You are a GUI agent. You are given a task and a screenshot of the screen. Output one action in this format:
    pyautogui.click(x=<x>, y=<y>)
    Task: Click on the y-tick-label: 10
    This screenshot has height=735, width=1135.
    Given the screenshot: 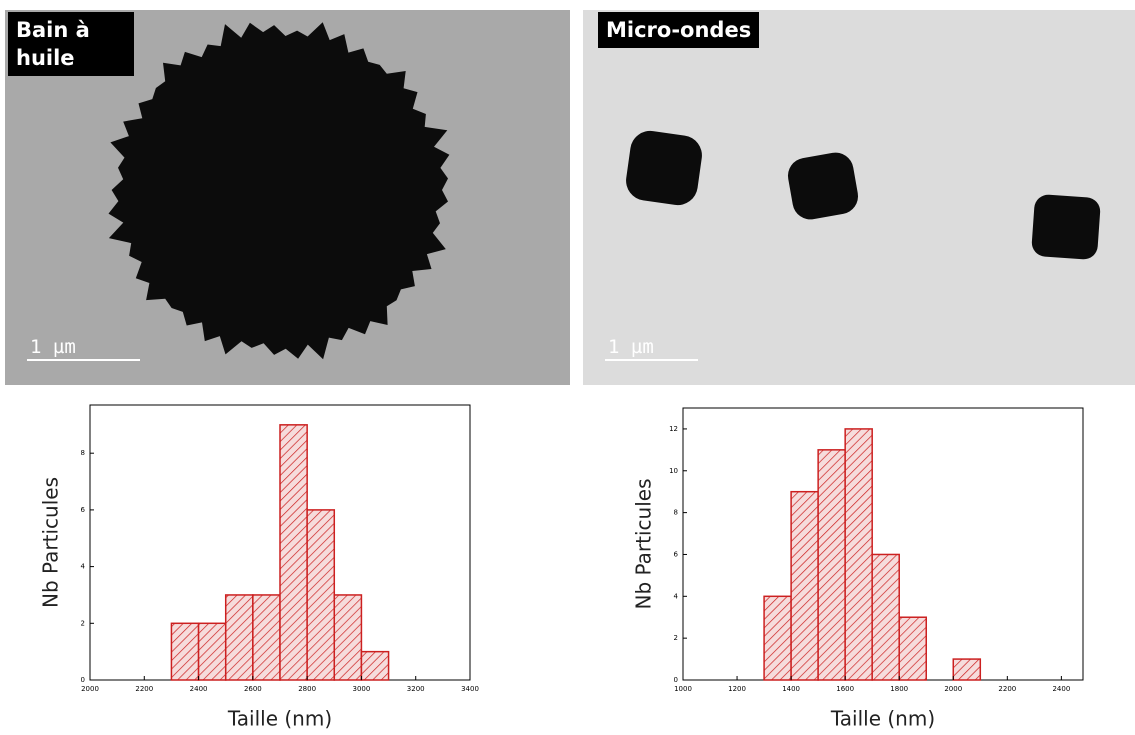 What is the action you would take?
    pyautogui.click(x=673, y=471)
    